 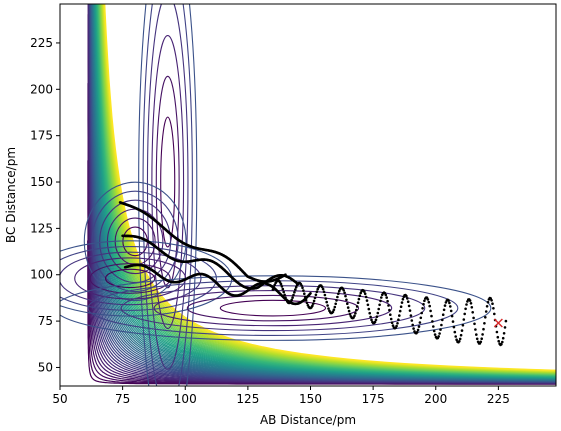 I want to click on x-tick-label: 50, so click(x=59, y=399).